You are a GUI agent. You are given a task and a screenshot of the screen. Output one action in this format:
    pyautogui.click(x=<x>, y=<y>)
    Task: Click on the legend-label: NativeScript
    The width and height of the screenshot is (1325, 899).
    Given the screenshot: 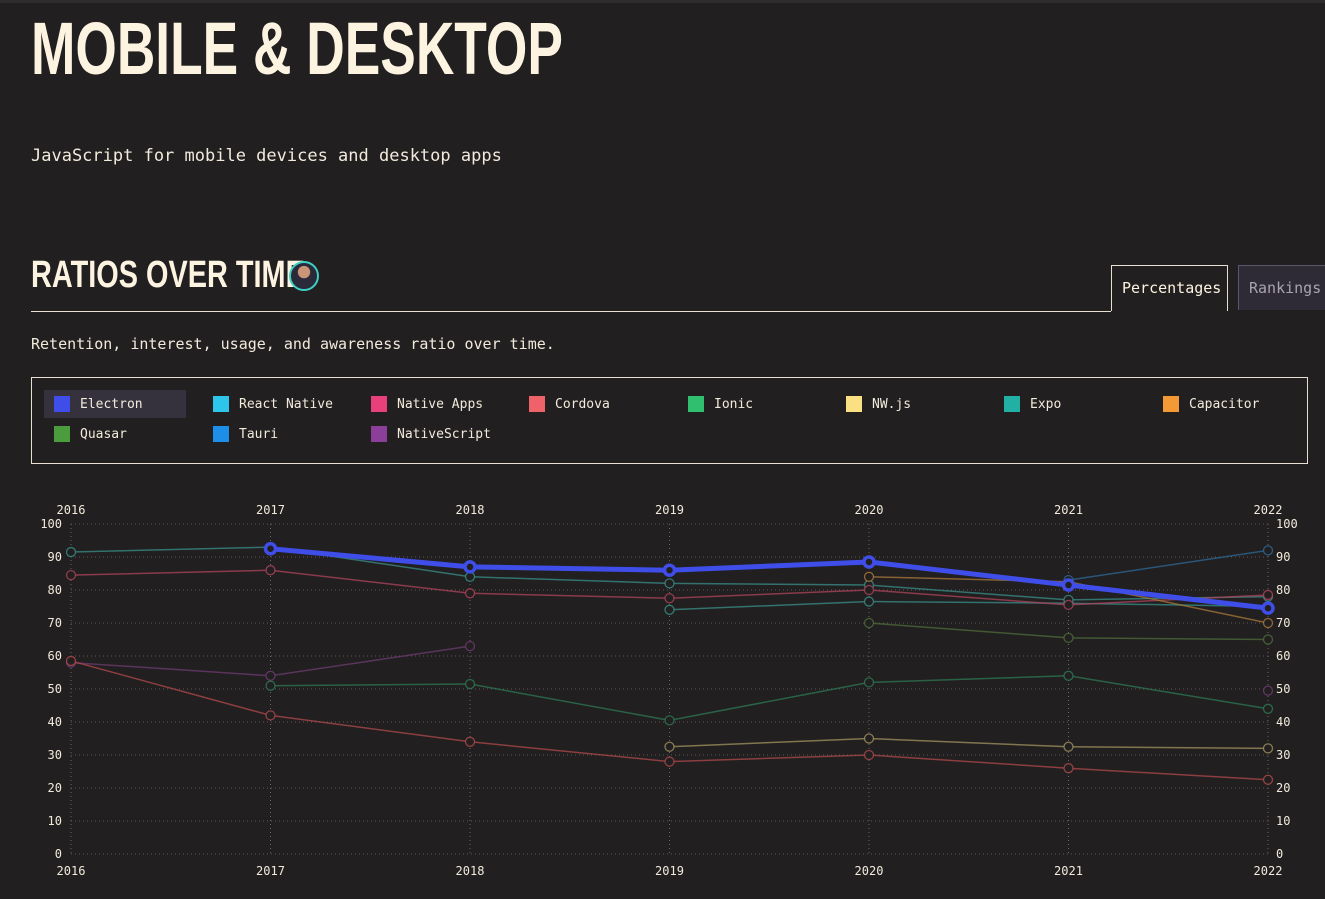 What is the action you would take?
    pyautogui.click(x=444, y=434)
    